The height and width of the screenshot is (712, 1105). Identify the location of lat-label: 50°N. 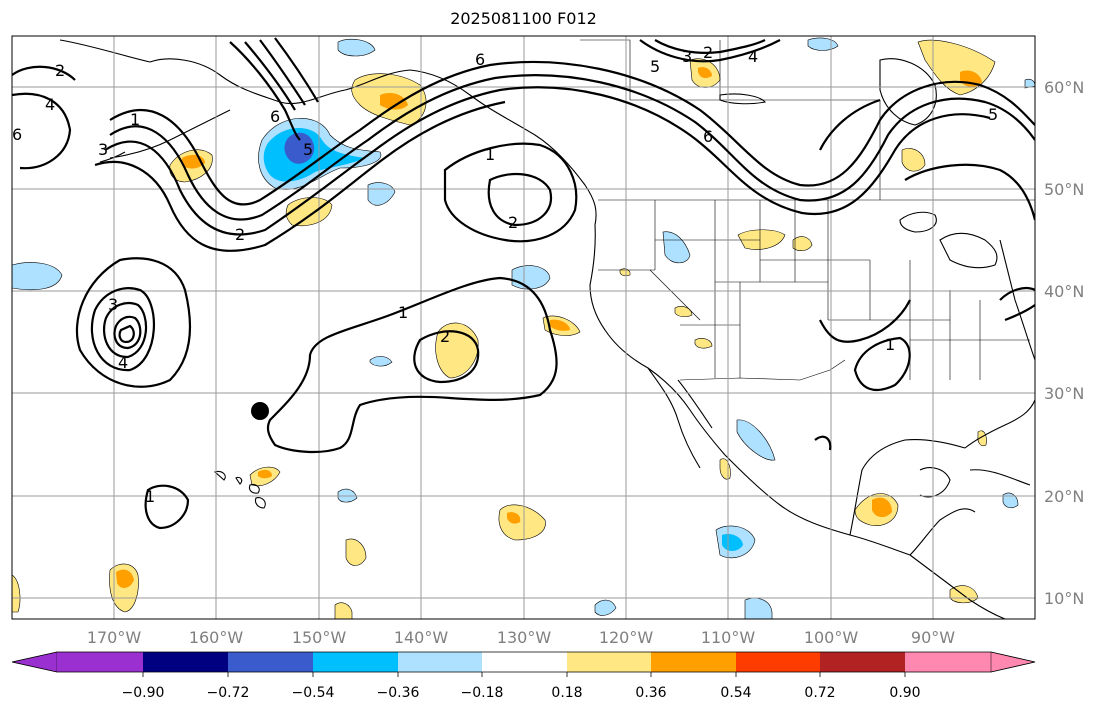
(1064, 189).